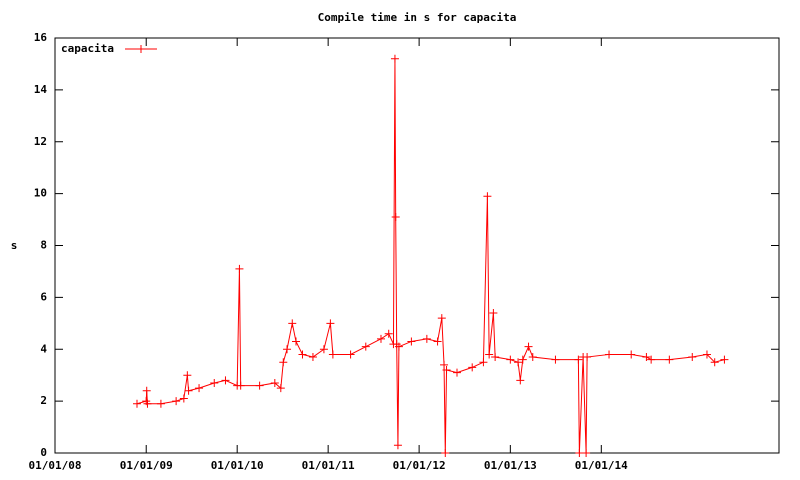  What do you see at coordinates (237, 465) in the screenshot?
I see `x-tick-label: 01/01/10` at bounding box center [237, 465].